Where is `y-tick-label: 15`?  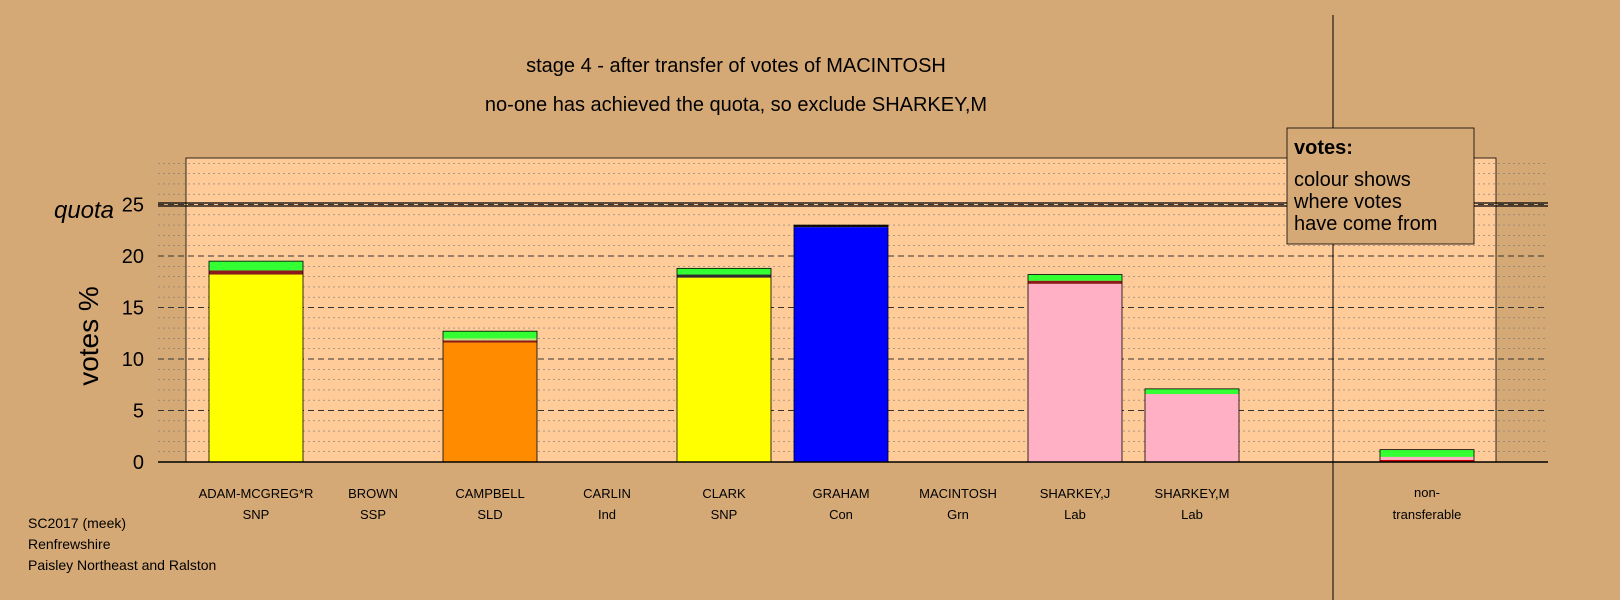 y-tick-label: 15 is located at coordinates (133, 309).